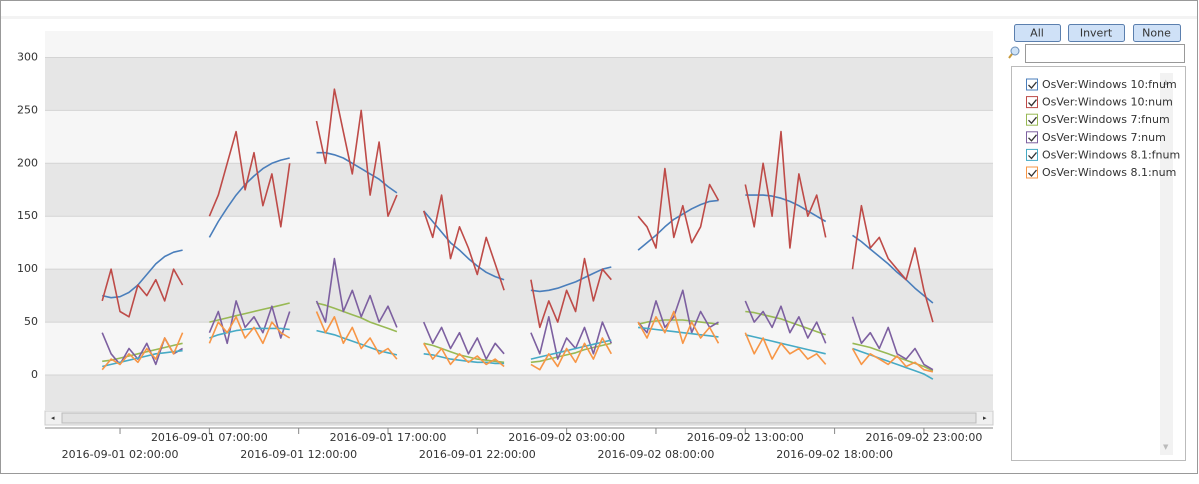 The image size is (1199, 484). What do you see at coordinates (1104, 137) in the screenshot?
I see `legend-label: OsVer:Windows 7:num` at bounding box center [1104, 137].